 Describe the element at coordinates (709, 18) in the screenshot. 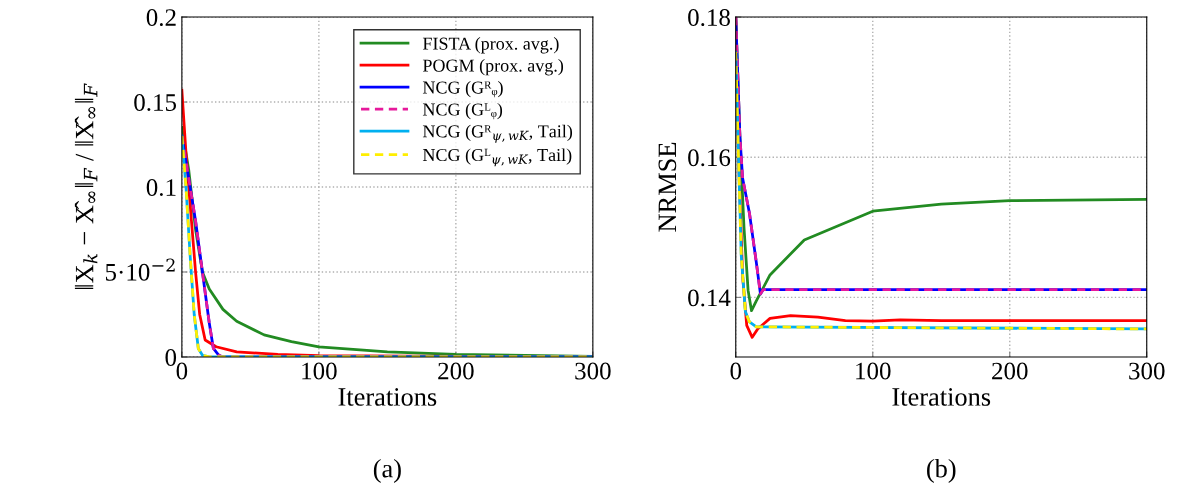

I see `y-tick-label: 0.18` at that location.